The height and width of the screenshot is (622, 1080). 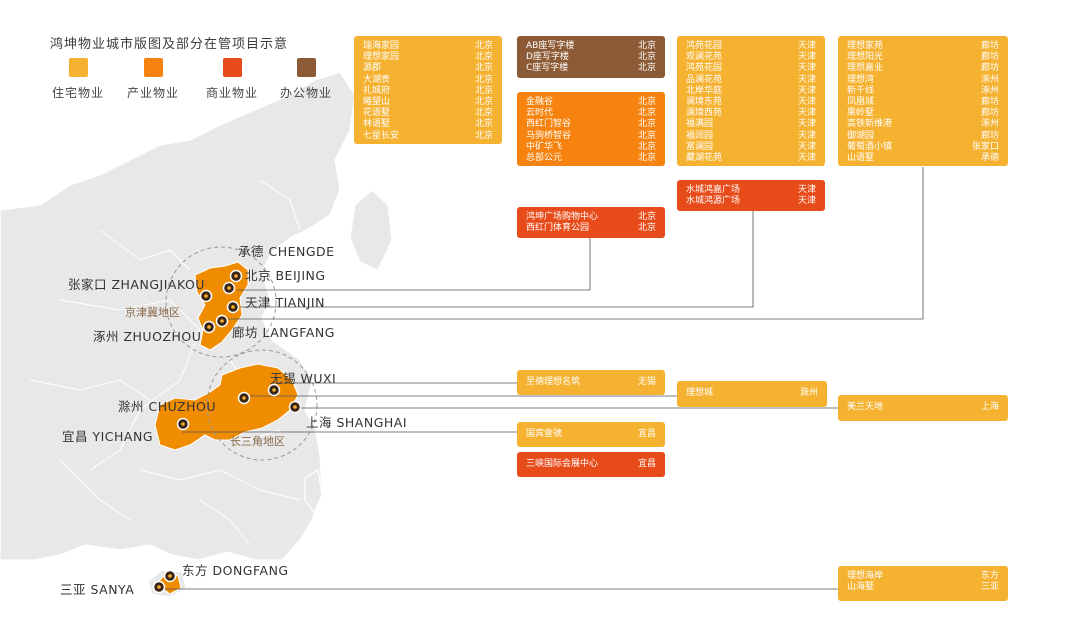 What do you see at coordinates (357, 422) in the screenshot?
I see `city-label-shanghai: 上海 SHANGHAI` at bounding box center [357, 422].